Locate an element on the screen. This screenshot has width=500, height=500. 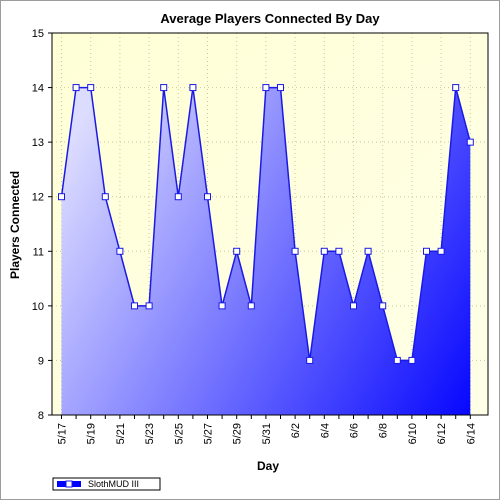
x-tick-label: 6/10 is located at coordinates (413, 433).